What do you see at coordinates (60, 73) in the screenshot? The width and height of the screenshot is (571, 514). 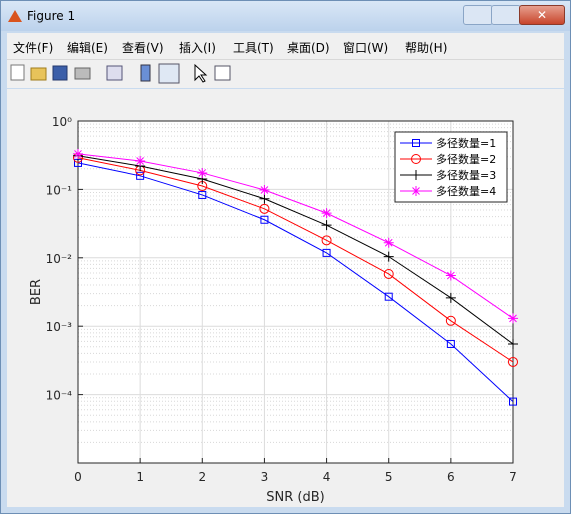 I see `save-icon` at bounding box center [60, 73].